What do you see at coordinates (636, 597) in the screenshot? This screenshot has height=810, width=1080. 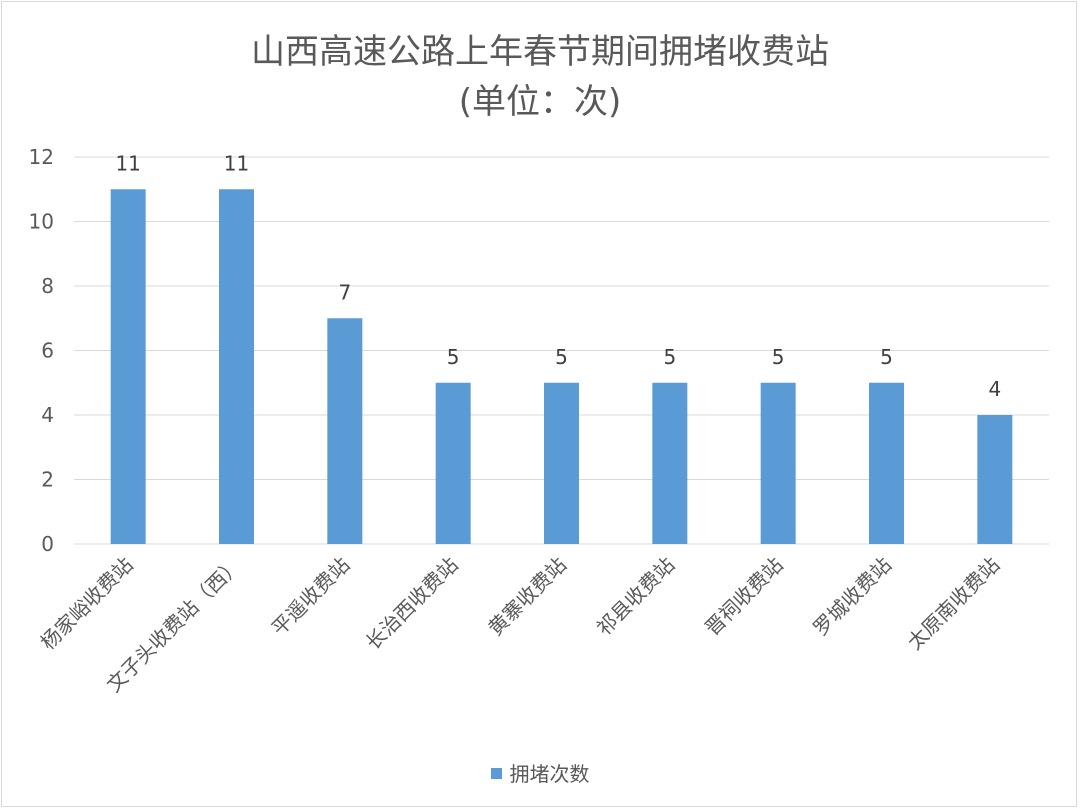 I see `x-tick-label: 祁县收费站` at bounding box center [636, 597].